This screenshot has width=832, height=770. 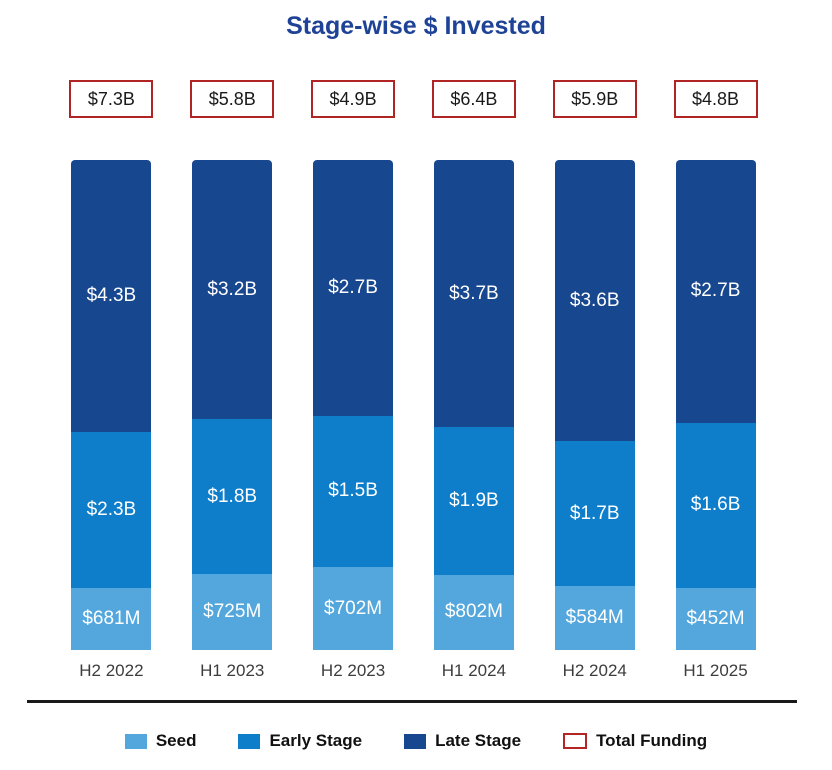 I want to click on bar-cell: $4.3B $2.3B $681M, so click(x=111, y=405).